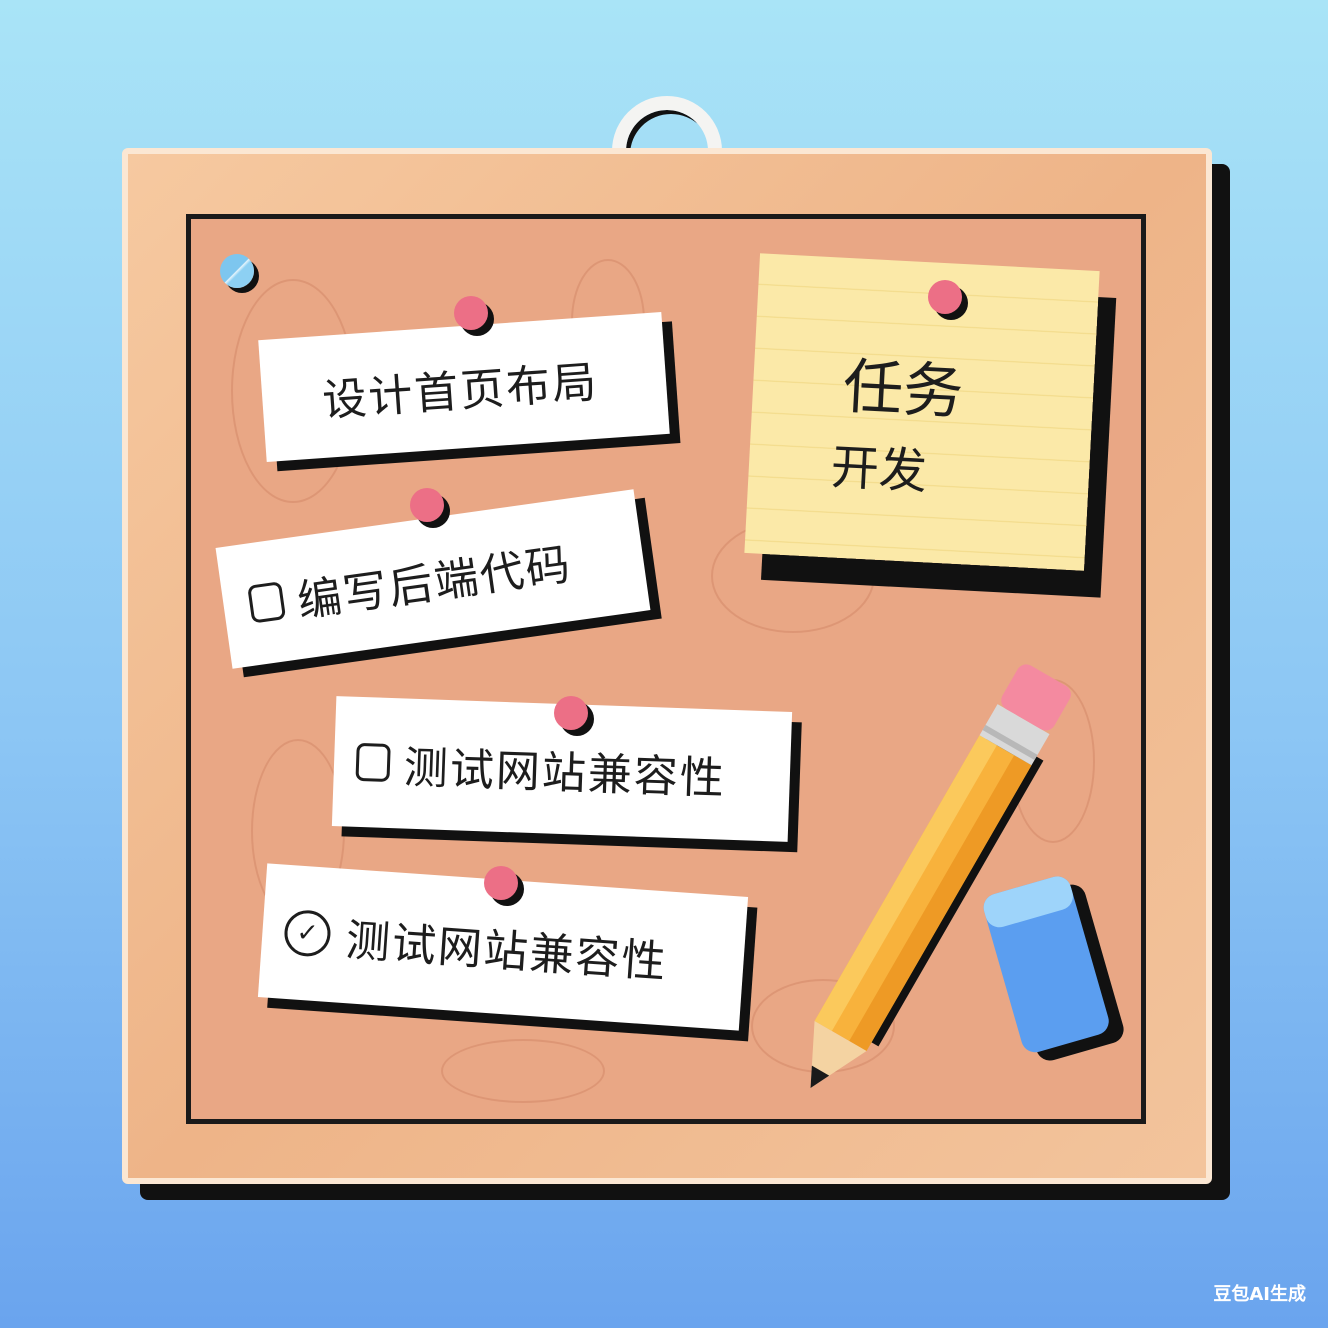  Describe the element at coordinates (237, 271) in the screenshot. I see `blue-pushpin-icon` at that location.